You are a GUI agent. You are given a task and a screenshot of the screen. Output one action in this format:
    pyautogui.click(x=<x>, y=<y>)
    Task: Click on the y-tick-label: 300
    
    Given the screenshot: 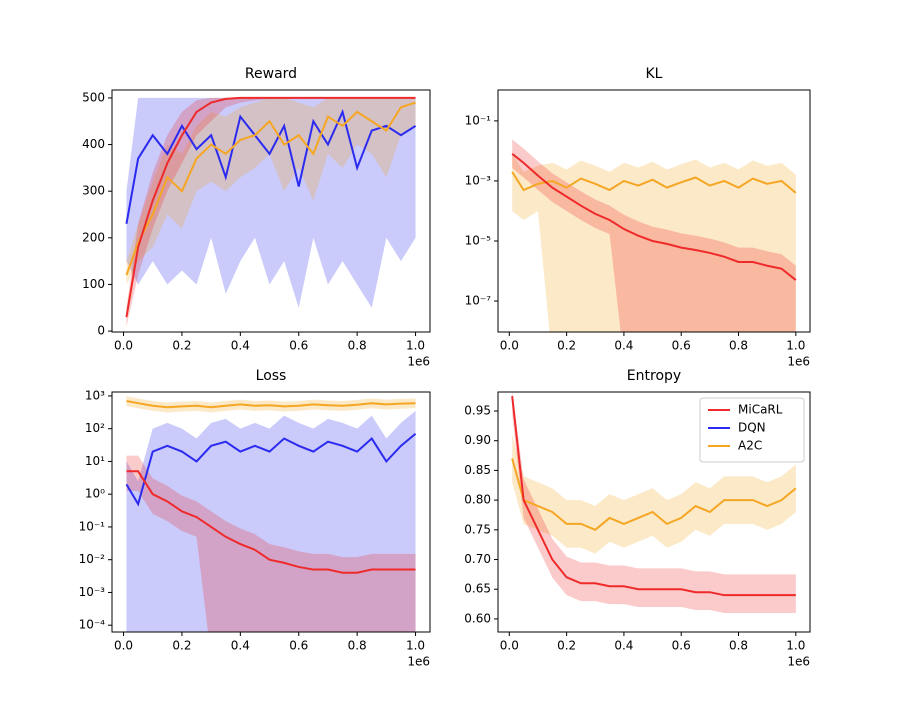 What is the action you would take?
    pyautogui.click(x=93, y=191)
    